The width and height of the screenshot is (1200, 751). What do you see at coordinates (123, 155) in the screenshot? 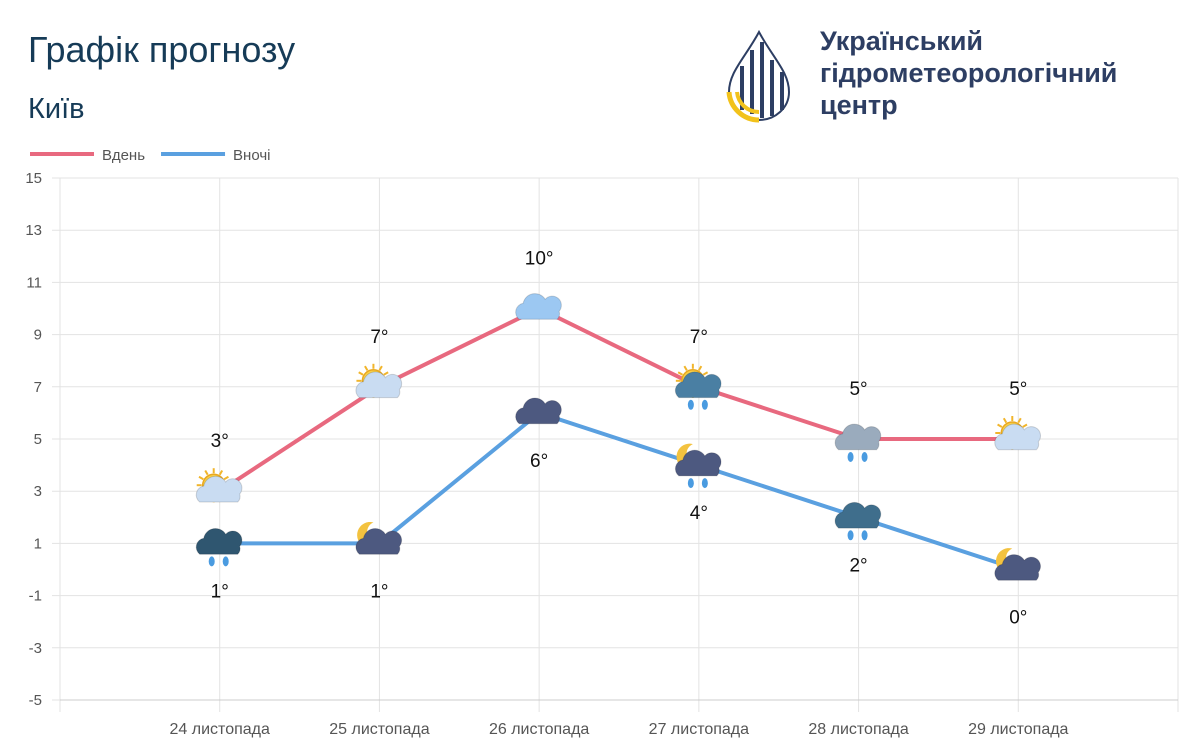
I see `legend-label: Вдень` at bounding box center [123, 155].